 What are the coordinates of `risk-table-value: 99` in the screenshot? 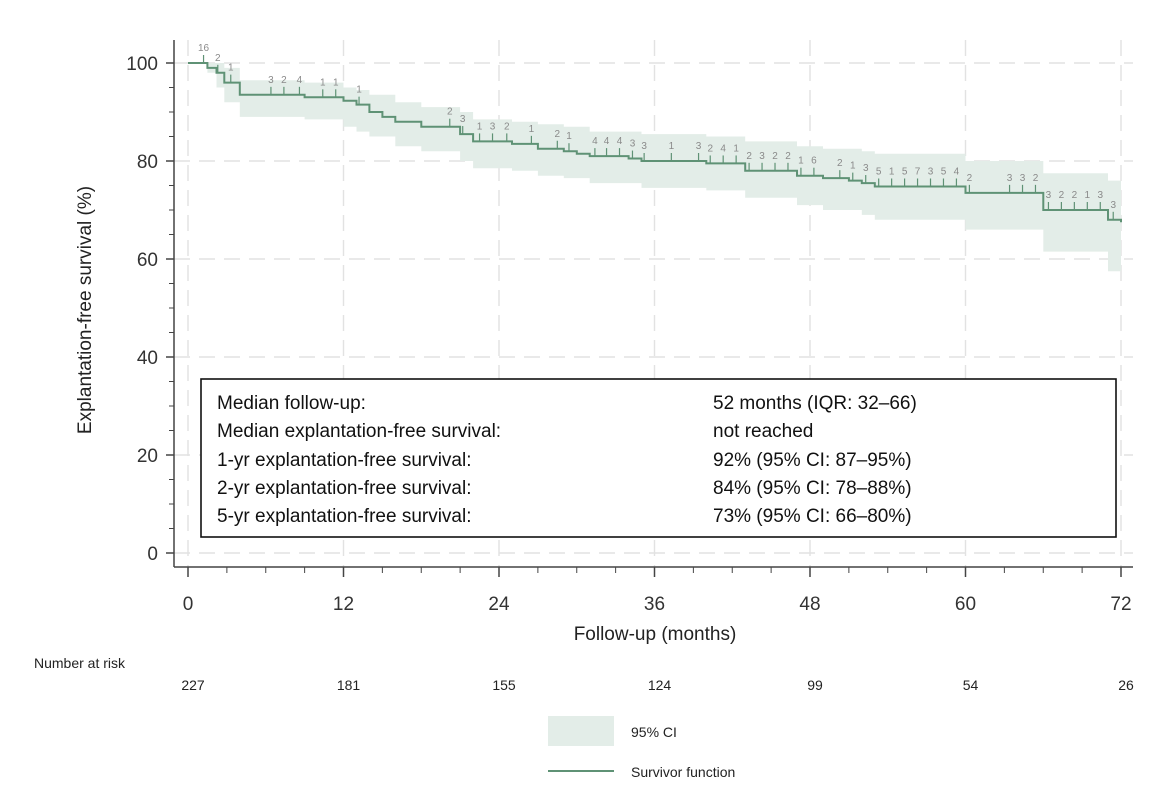 It's located at (815, 685).